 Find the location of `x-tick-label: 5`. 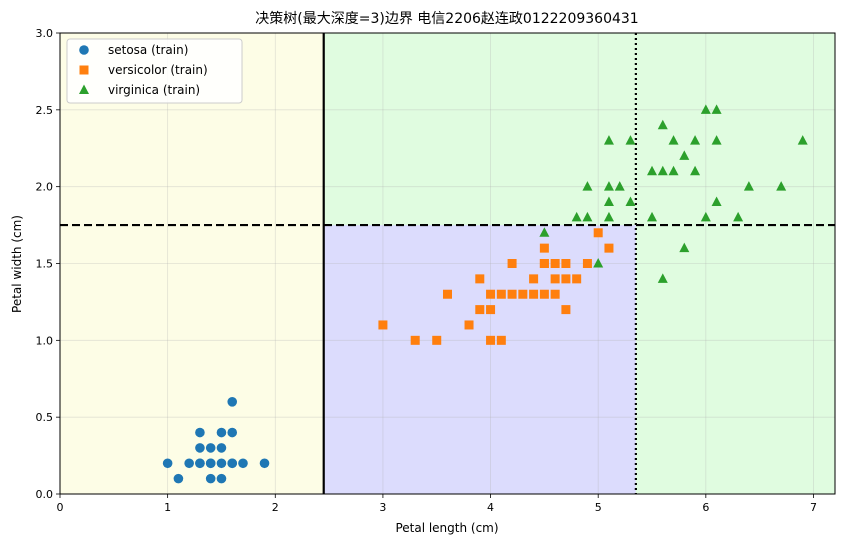

x-tick-label: 5 is located at coordinates (598, 507).